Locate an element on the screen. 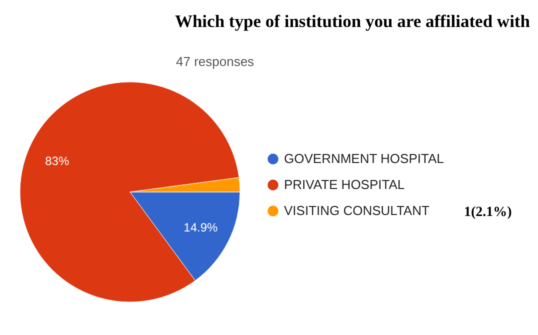 The image size is (538, 335). legend-label: PRIVATE HOSPITAL is located at coordinates (344, 184).